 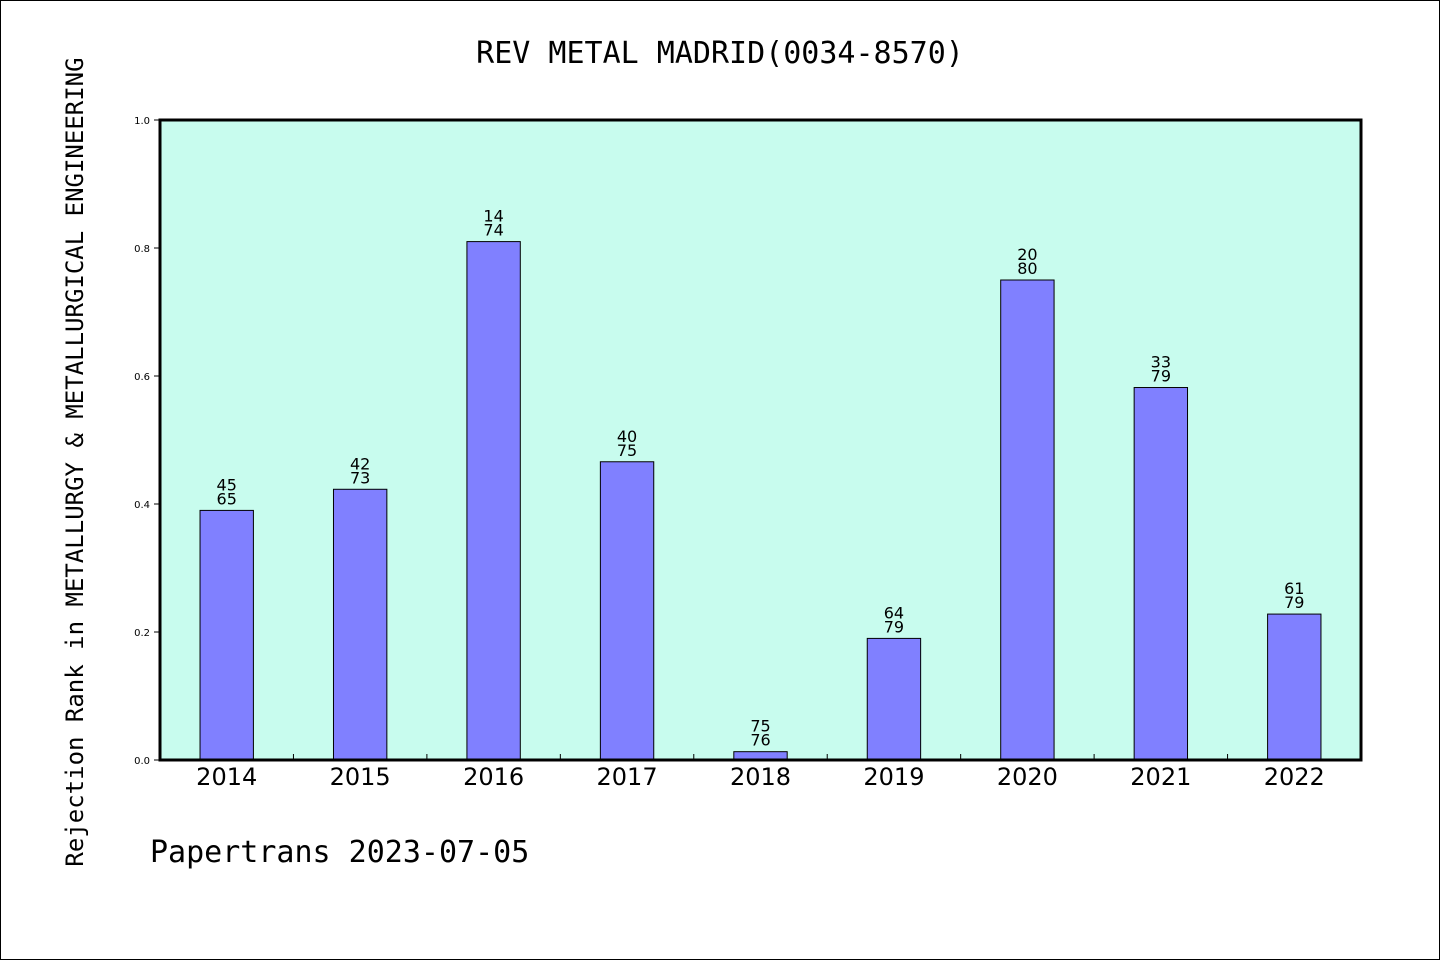 What do you see at coordinates (142, 377) in the screenshot?
I see `y-tick-label: 0.6` at bounding box center [142, 377].